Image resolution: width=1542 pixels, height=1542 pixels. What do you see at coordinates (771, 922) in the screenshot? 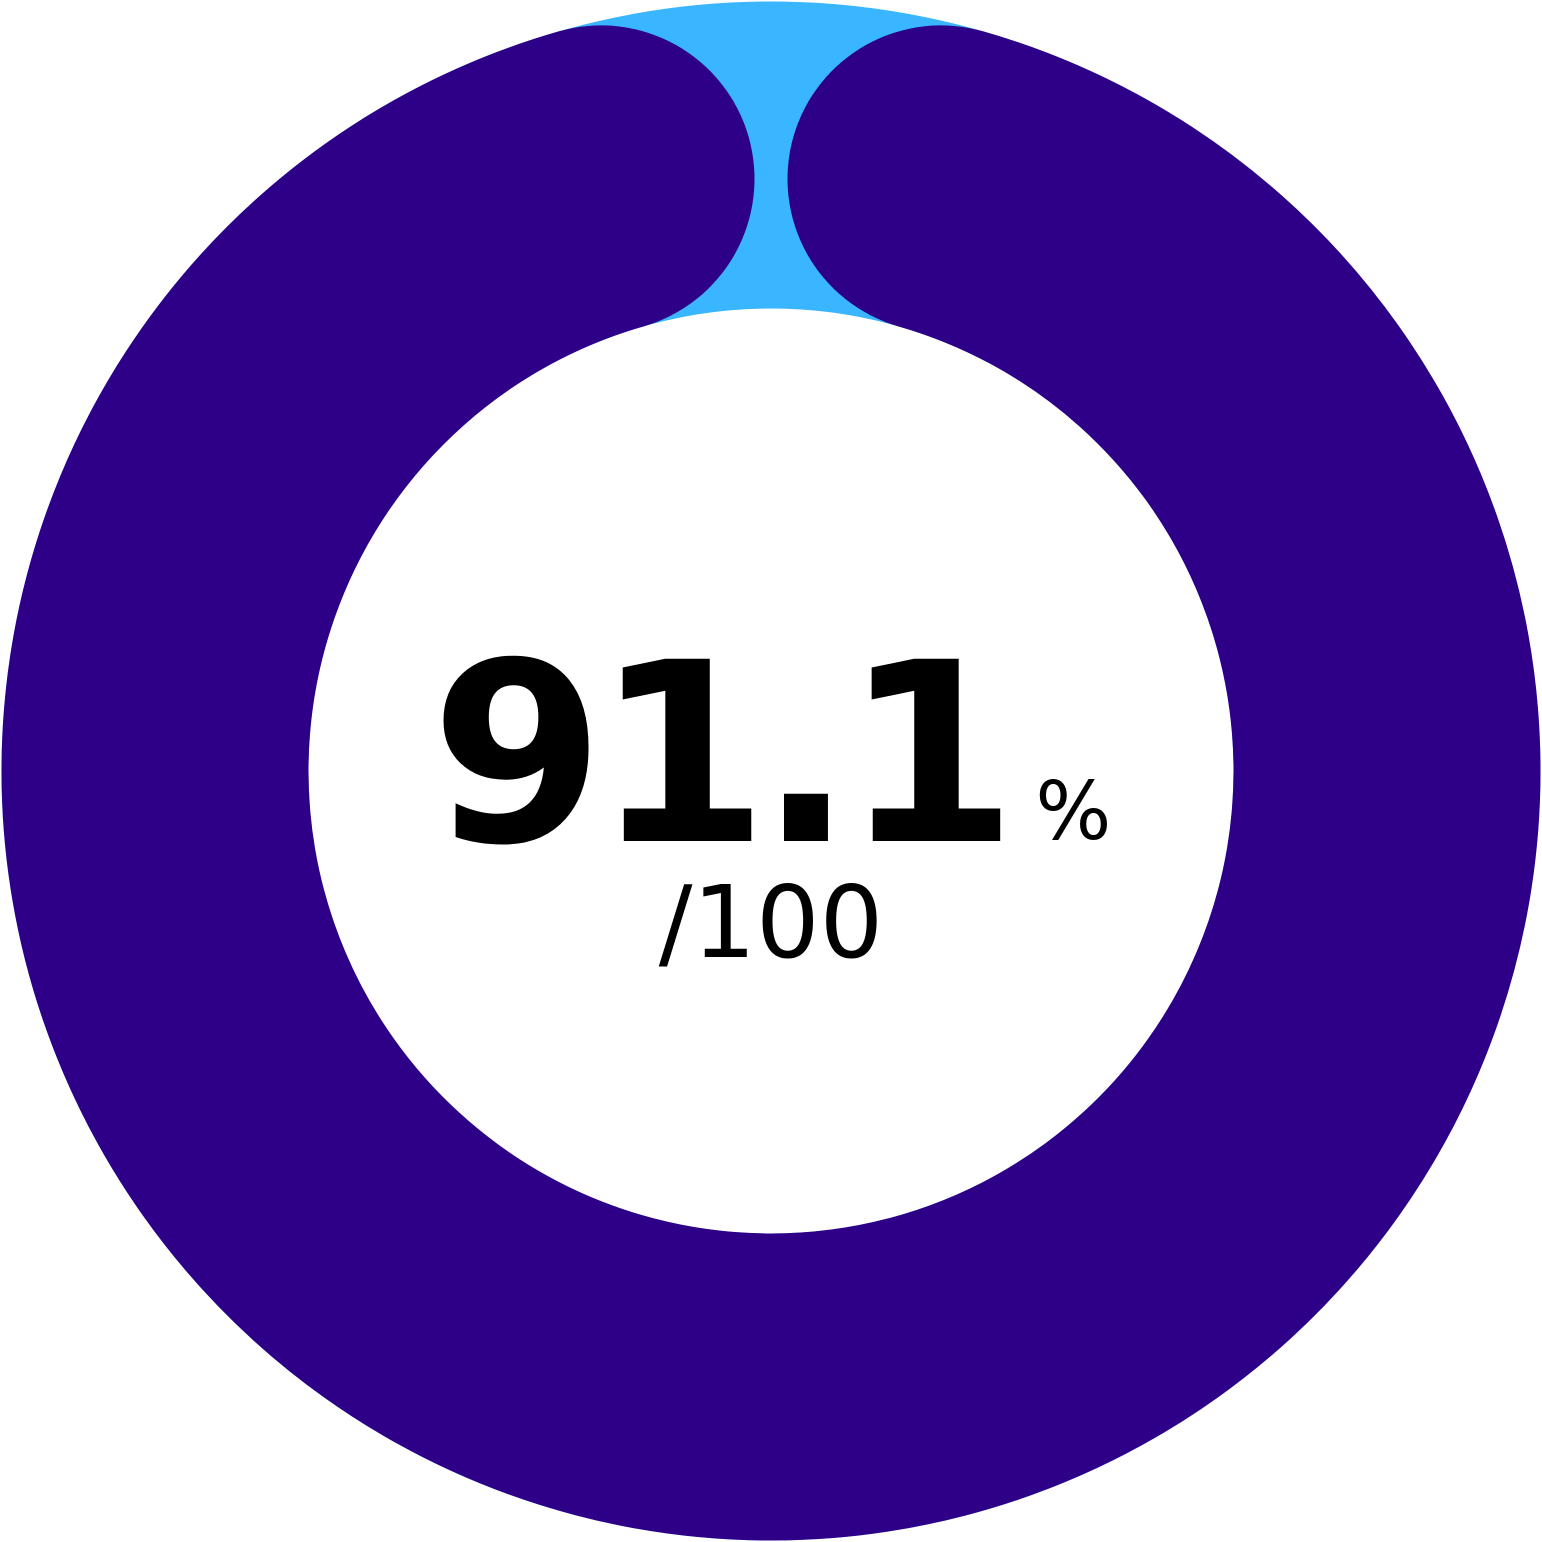
I see `score-max: /100` at bounding box center [771, 922].